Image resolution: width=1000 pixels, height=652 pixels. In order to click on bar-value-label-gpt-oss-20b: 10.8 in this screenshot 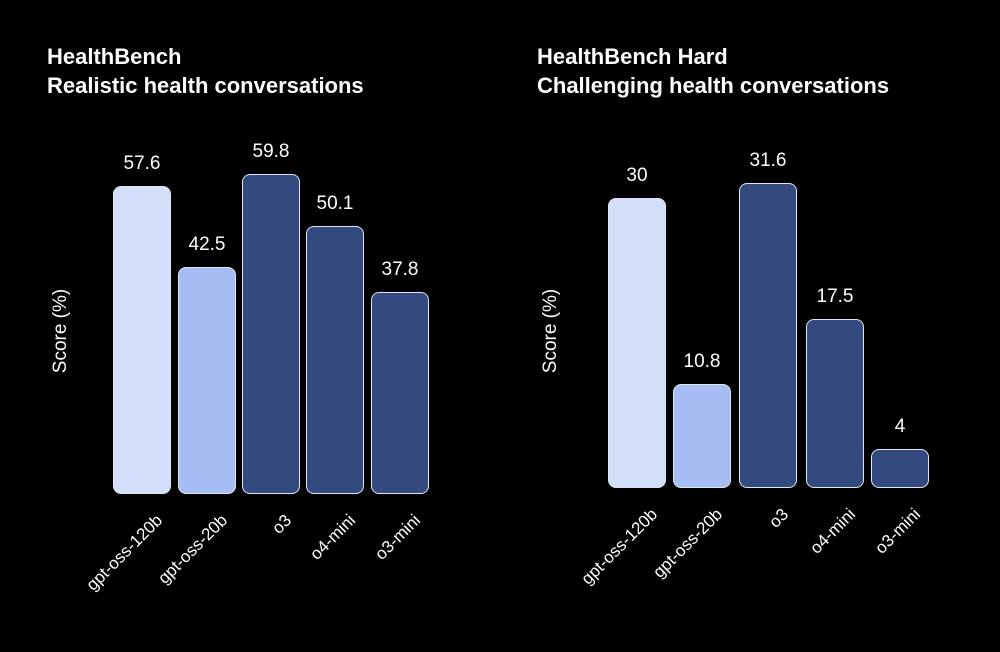, I will do `click(702, 361)`.